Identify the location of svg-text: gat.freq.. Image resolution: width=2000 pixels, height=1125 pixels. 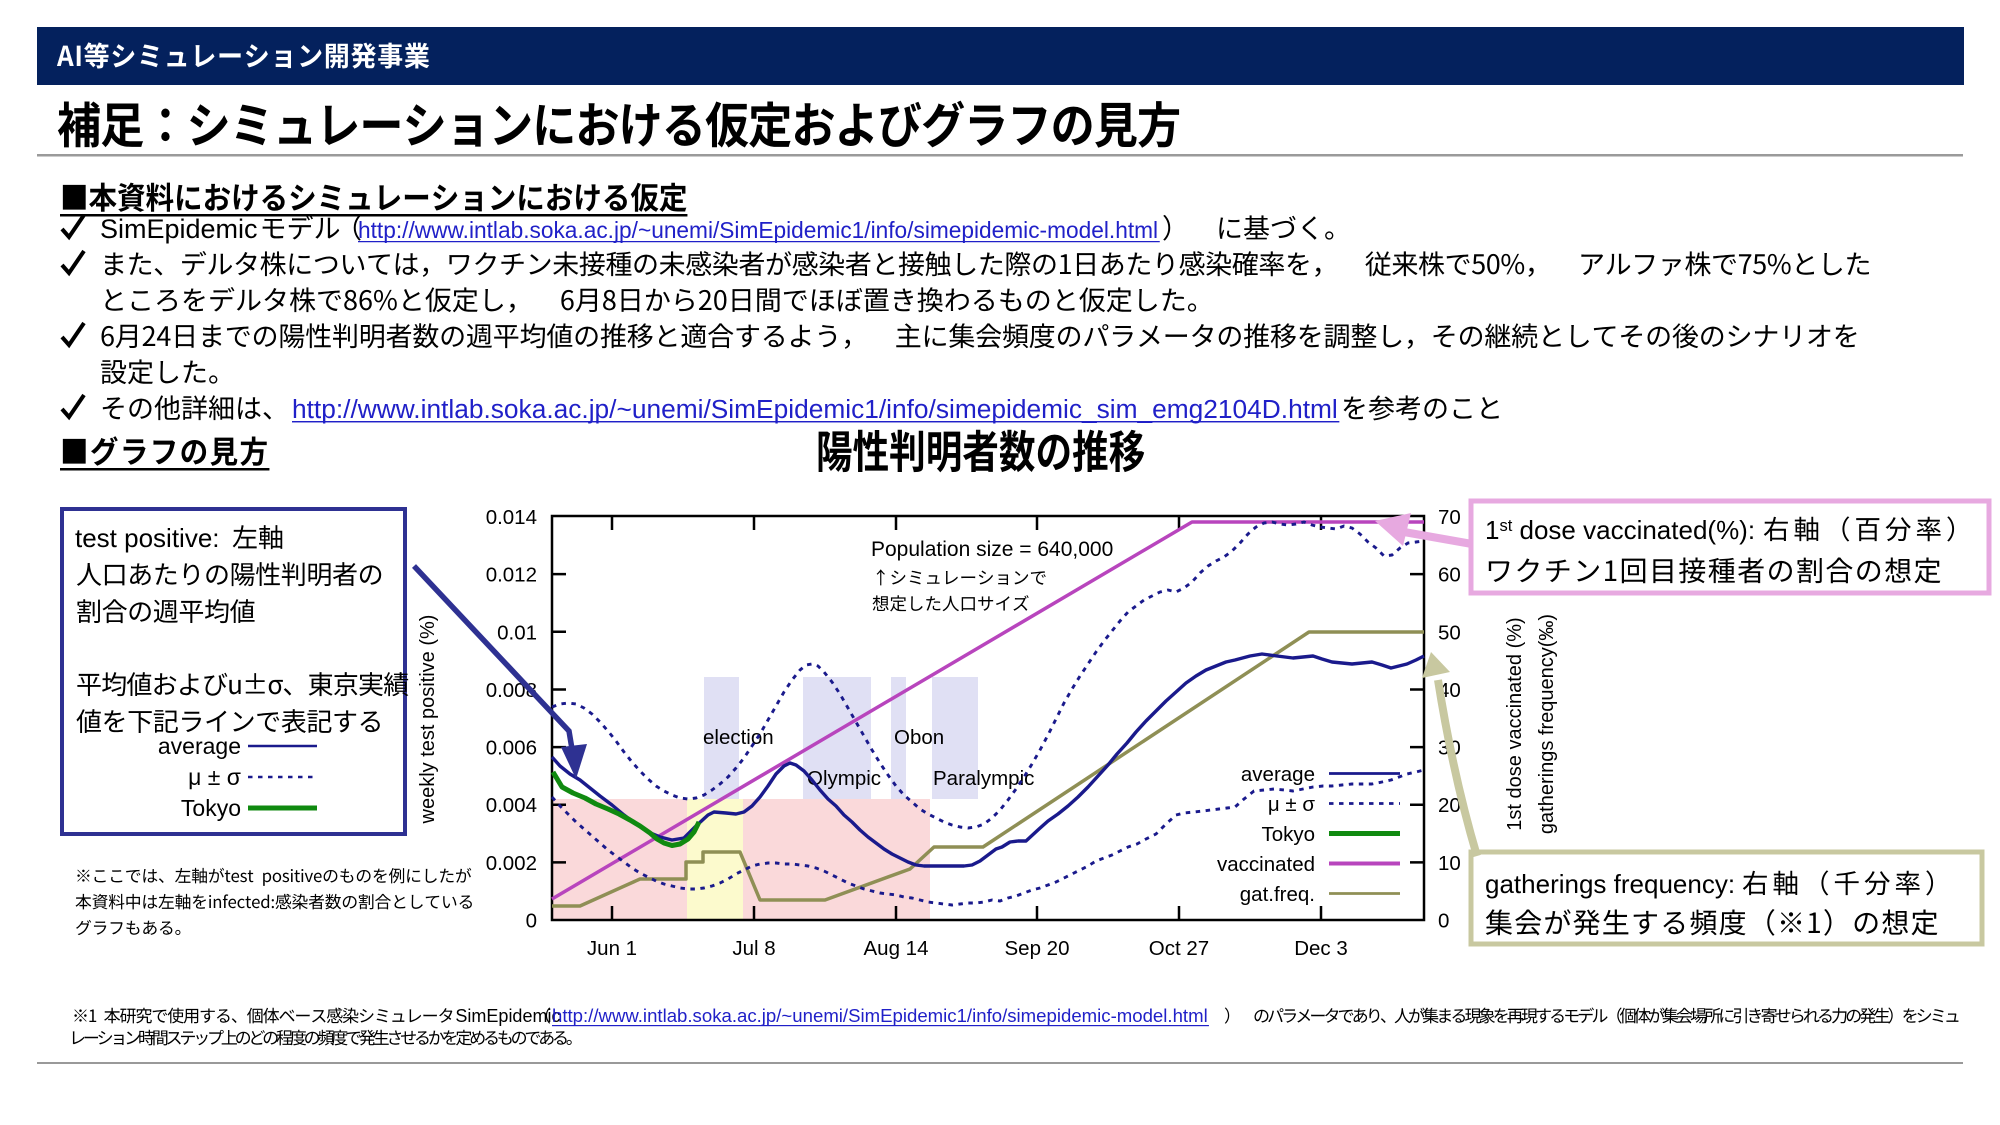
(1277, 894).